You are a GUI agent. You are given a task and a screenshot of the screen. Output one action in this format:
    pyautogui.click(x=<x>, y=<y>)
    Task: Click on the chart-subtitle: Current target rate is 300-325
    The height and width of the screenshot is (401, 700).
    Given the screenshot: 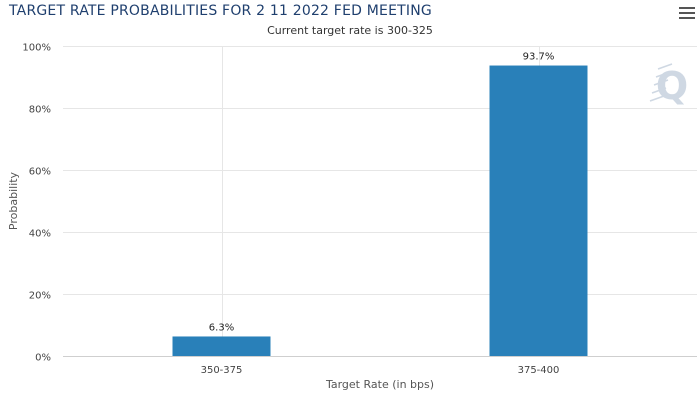 What is the action you would take?
    pyautogui.click(x=350, y=30)
    